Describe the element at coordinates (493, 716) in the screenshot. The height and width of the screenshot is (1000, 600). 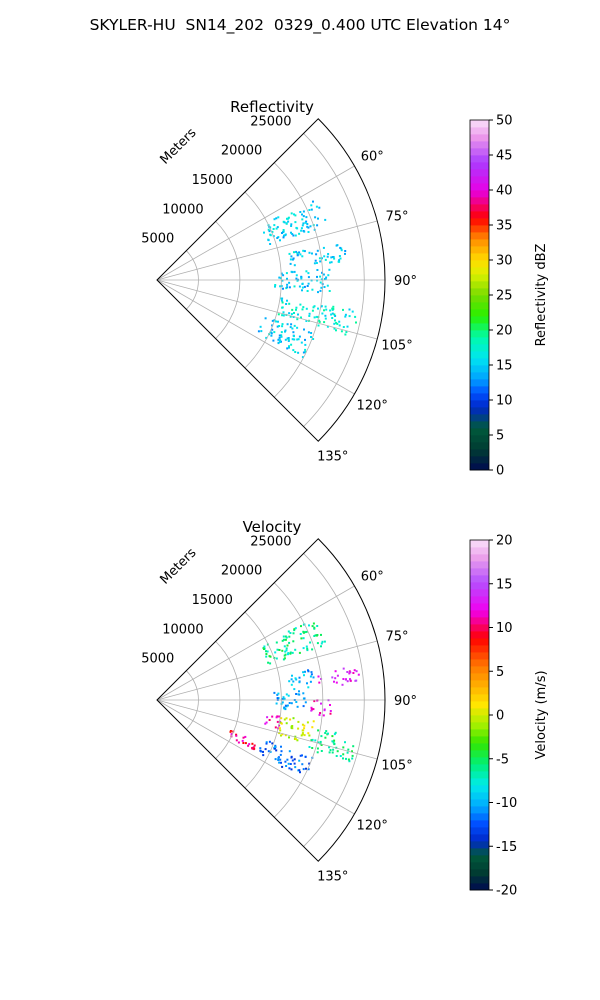
I see `velocity-colorbar: -20 -15 -10 -5 0 5 10 15 20` at that location.